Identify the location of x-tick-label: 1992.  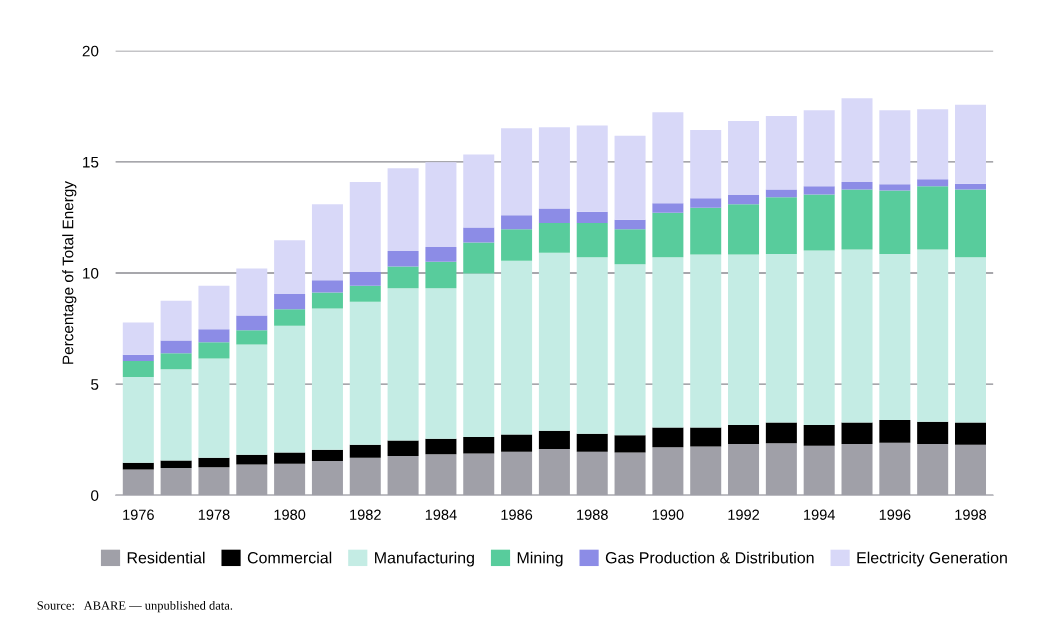
(744, 514).